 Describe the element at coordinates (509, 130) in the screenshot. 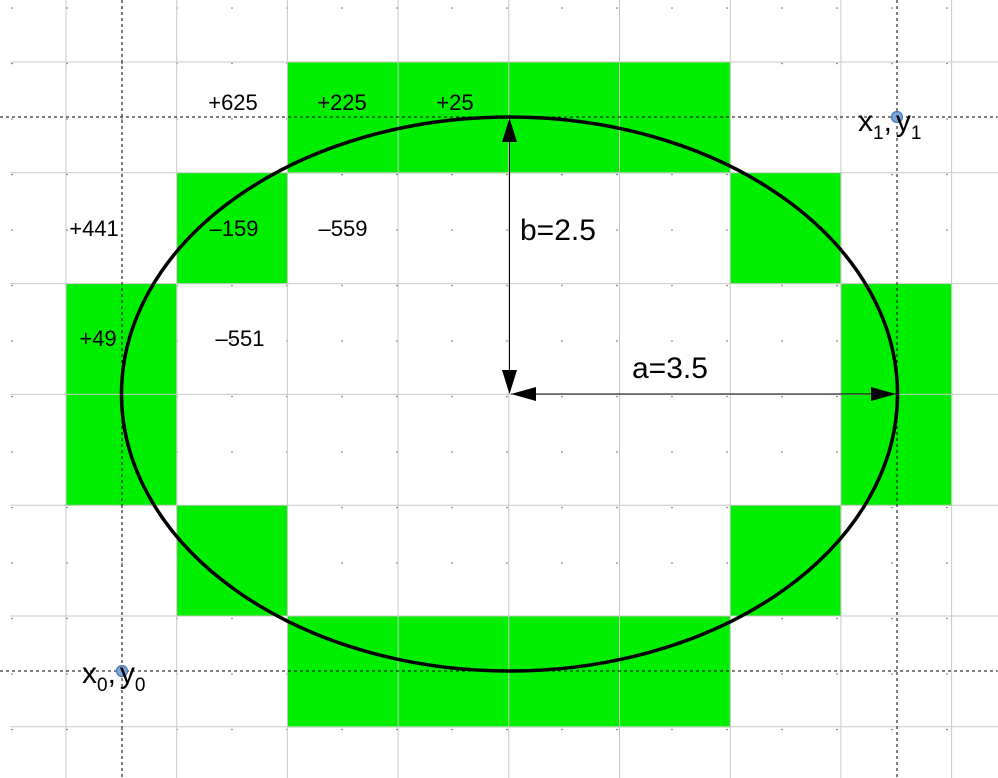

I see `semi-axis-b-arrow-top` at that location.